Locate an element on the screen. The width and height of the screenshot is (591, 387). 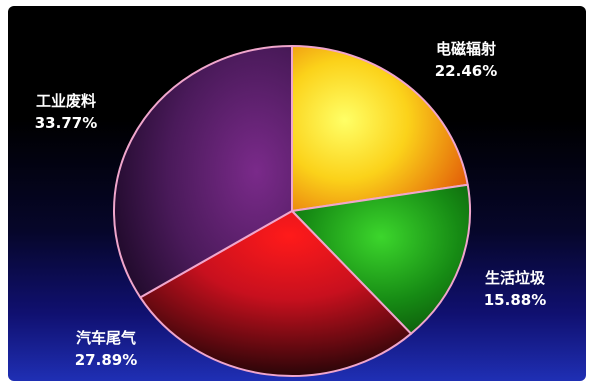
slice-name-label: 工业废料 is located at coordinates (66, 101).